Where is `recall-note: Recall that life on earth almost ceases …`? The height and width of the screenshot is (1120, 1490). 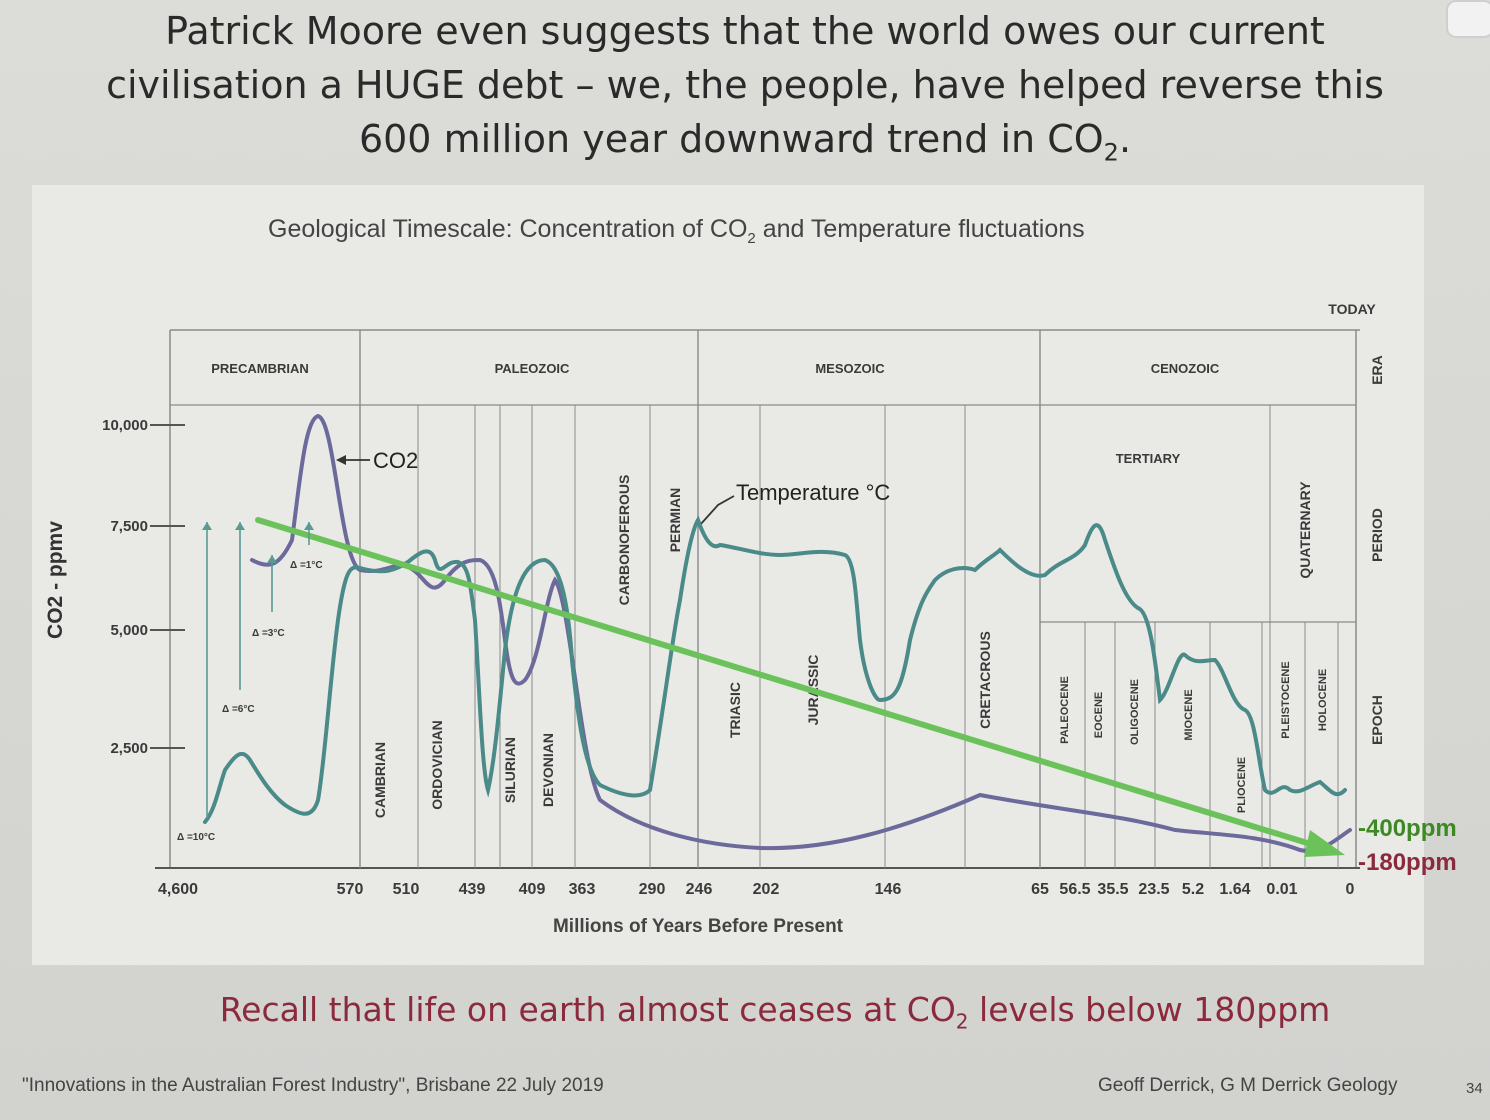 recall-note: Recall that life on earth almost ceases … is located at coordinates (775, 1012).